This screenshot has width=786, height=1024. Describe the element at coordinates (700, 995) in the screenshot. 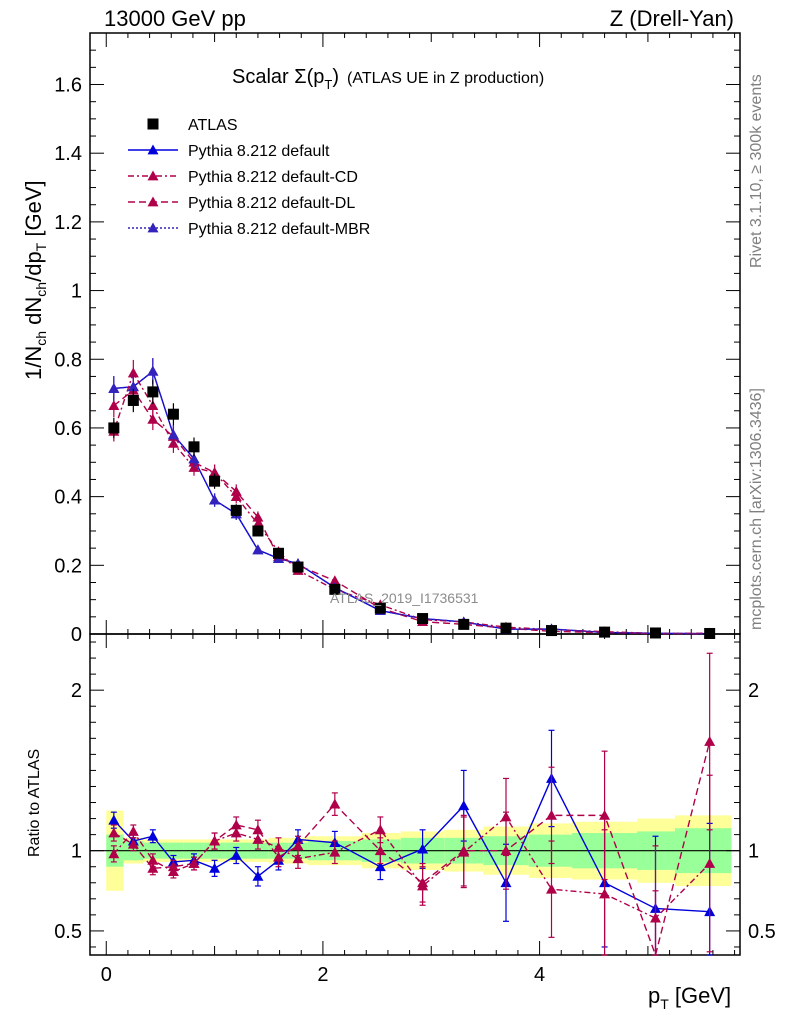

I see `x-label-part2: [GeV]` at that location.